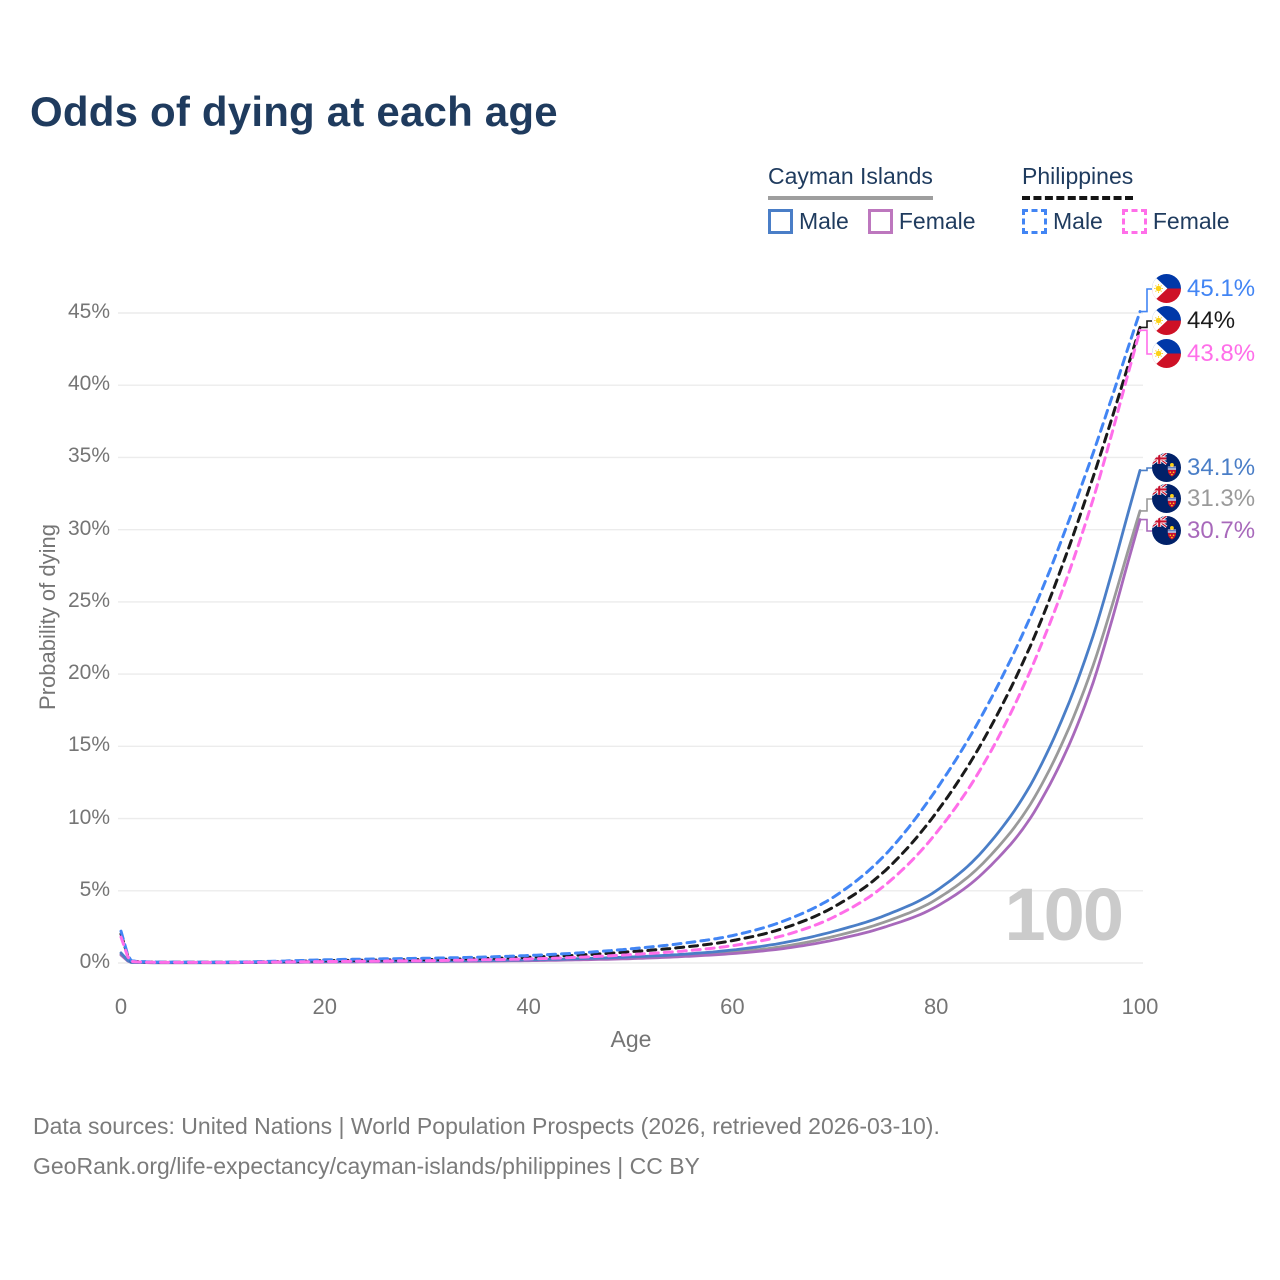 The width and height of the screenshot is (1280, 1280). I want to click on x-tick-label: 40, so click(528, 1006).